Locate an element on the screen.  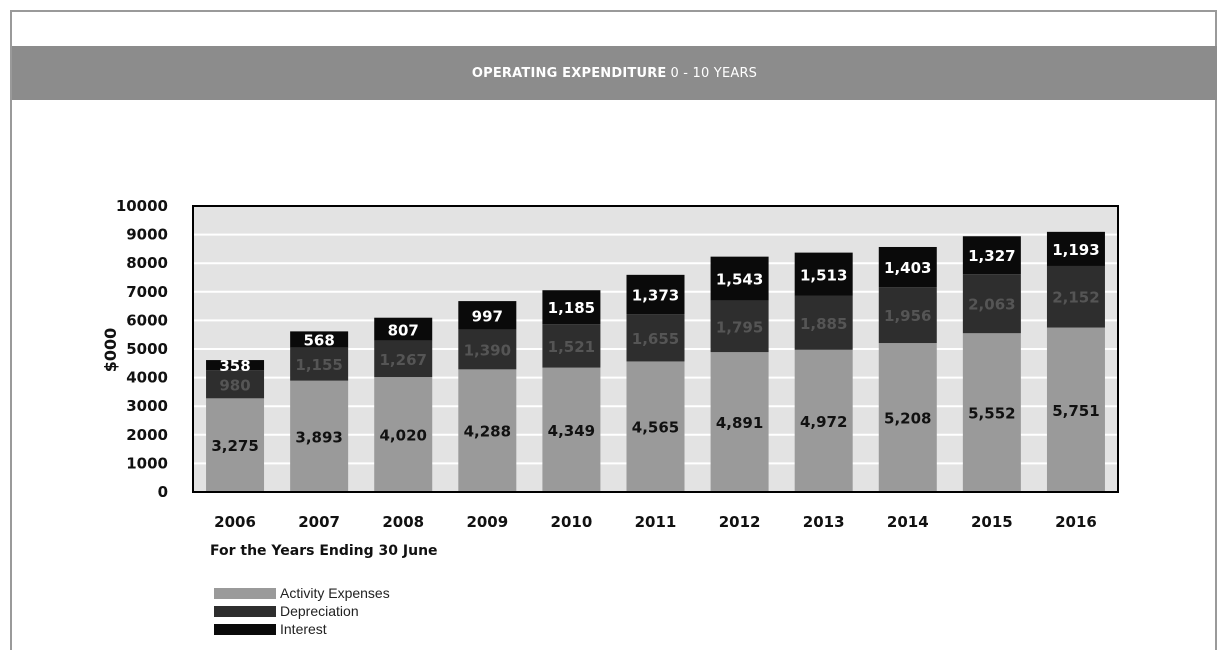
title-bar: OPERATING EXPENDITURE 0 - 10 YEARS is located at coordinates (614, 73).